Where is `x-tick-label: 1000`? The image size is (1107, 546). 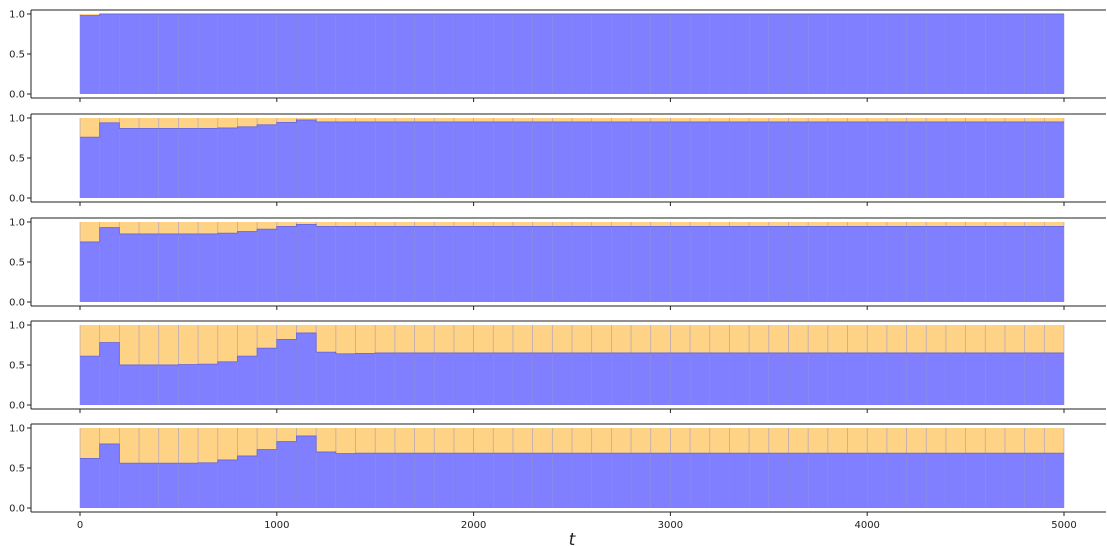 x-tick-label: 1000 is located at coordinates (276, 525).